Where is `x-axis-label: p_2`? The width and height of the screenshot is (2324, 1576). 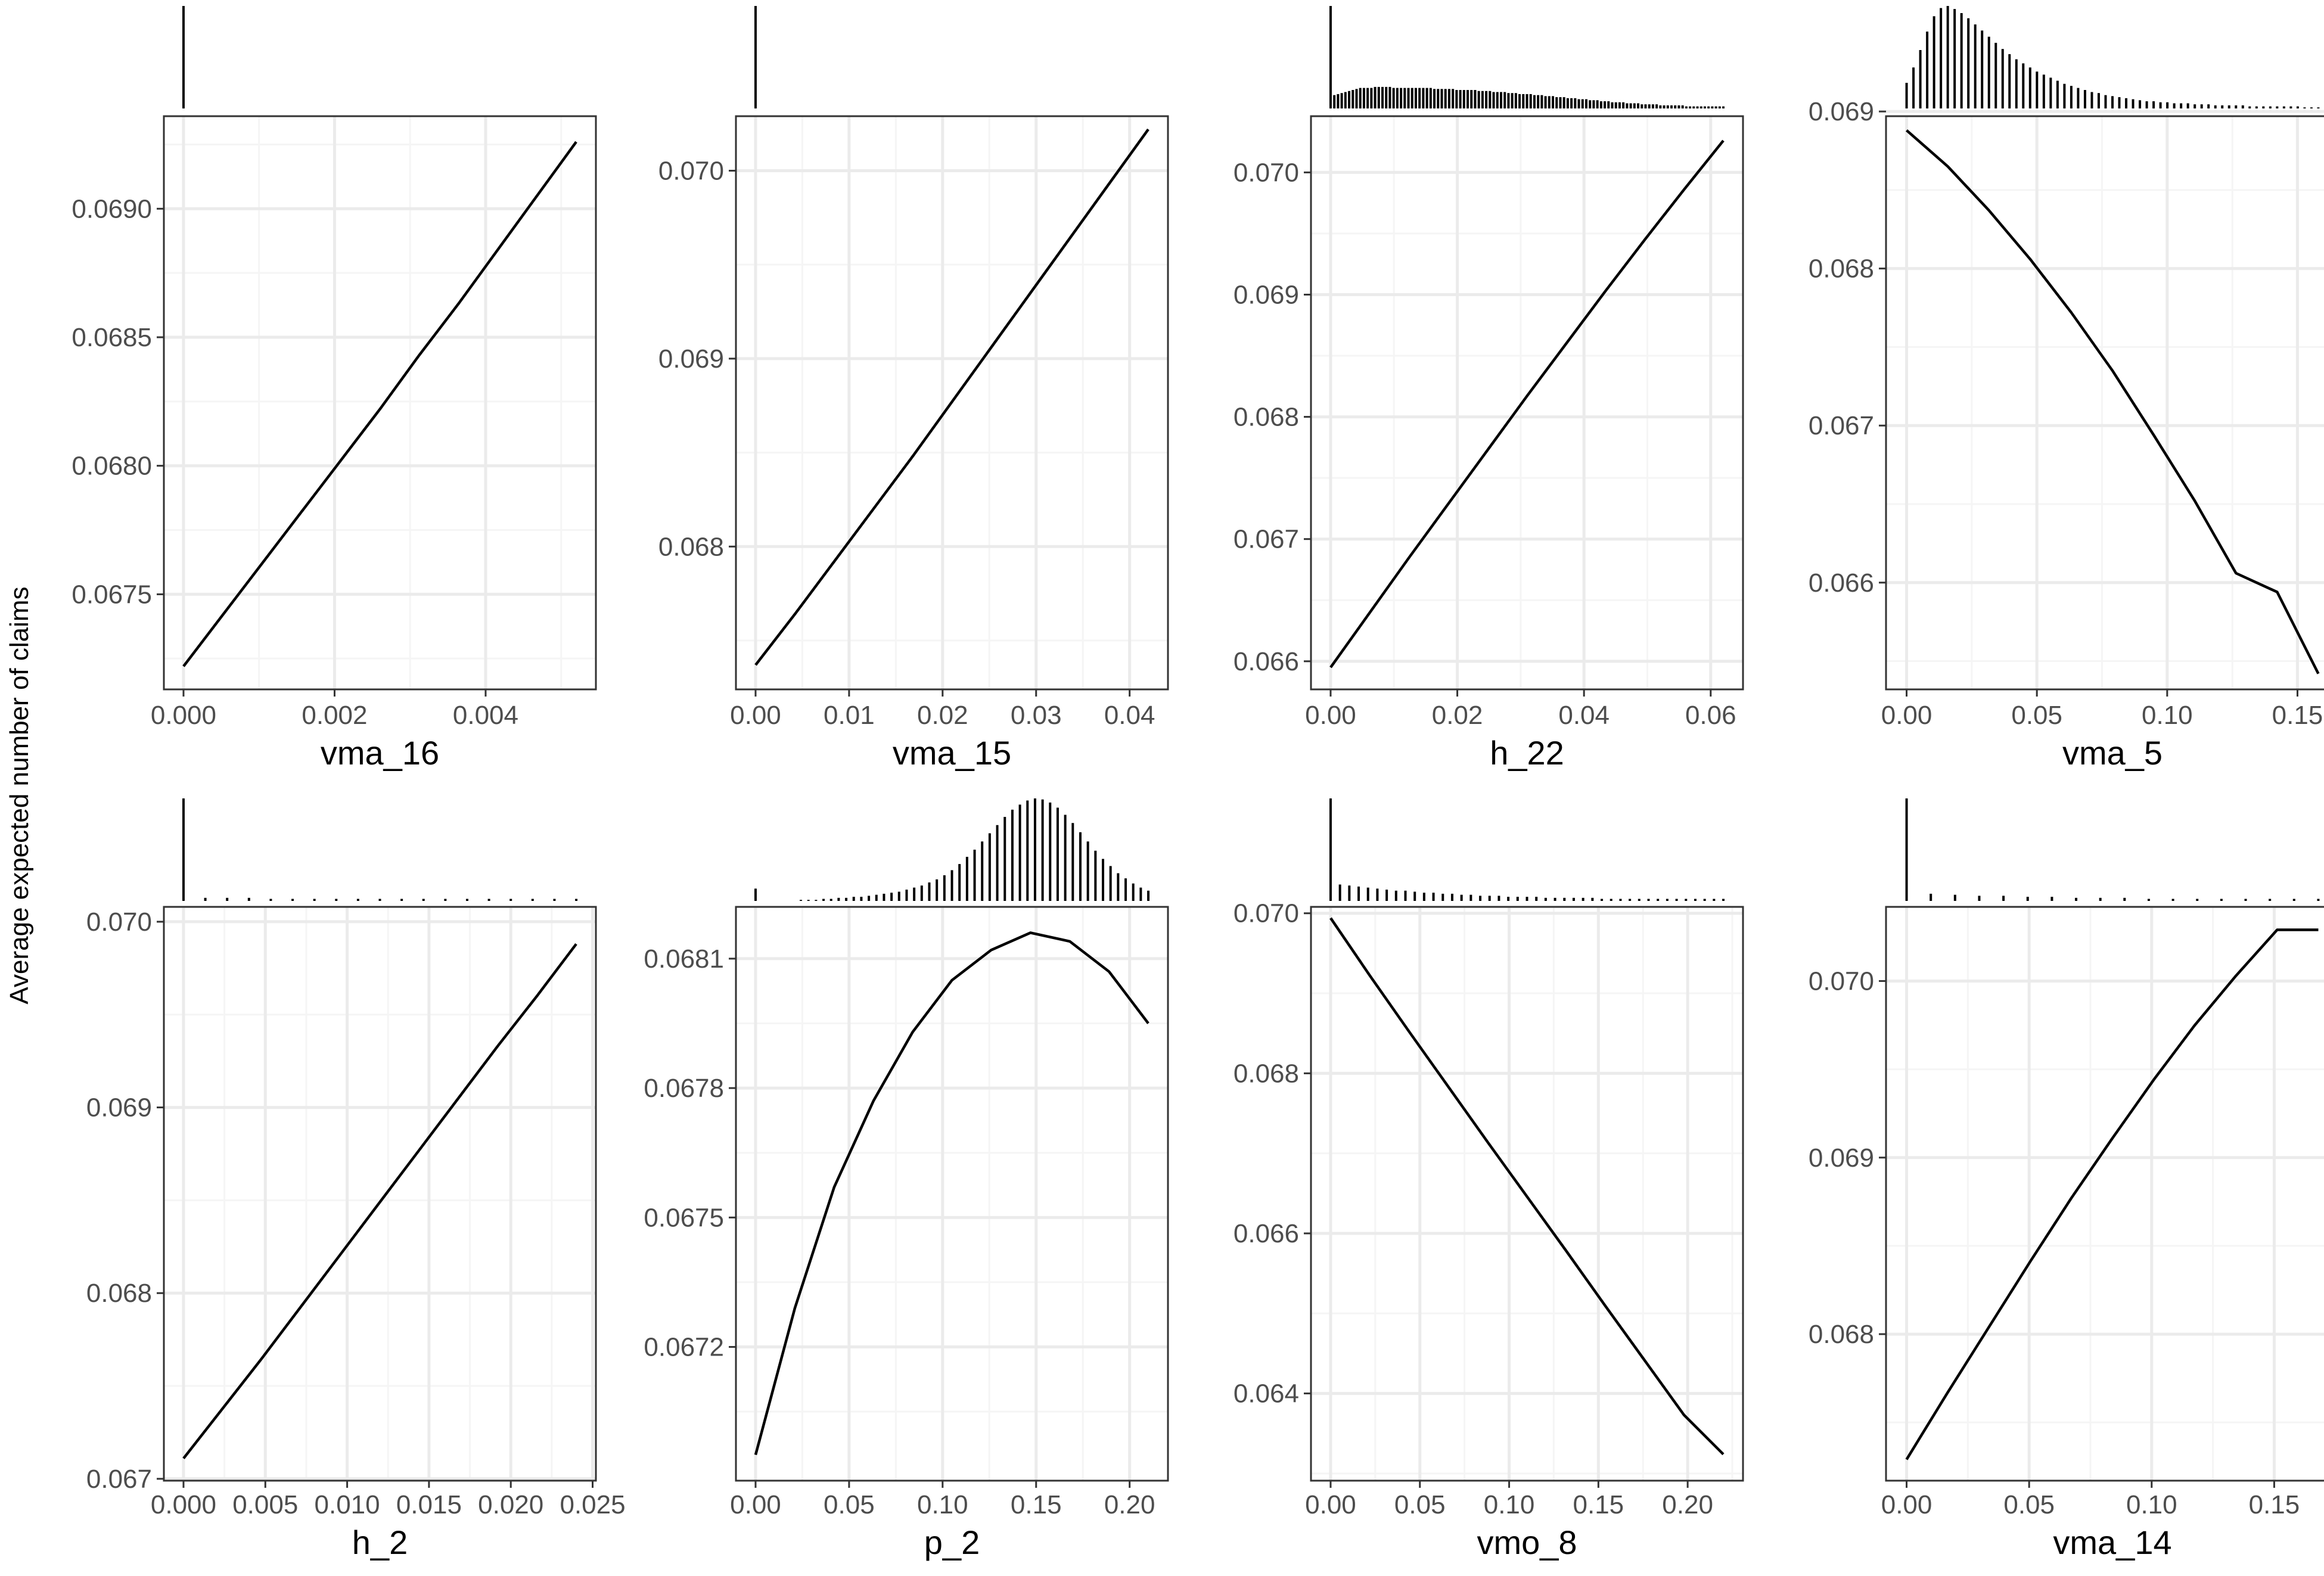
x-axis-label: p_2 is located at coordinates (952, 1542).